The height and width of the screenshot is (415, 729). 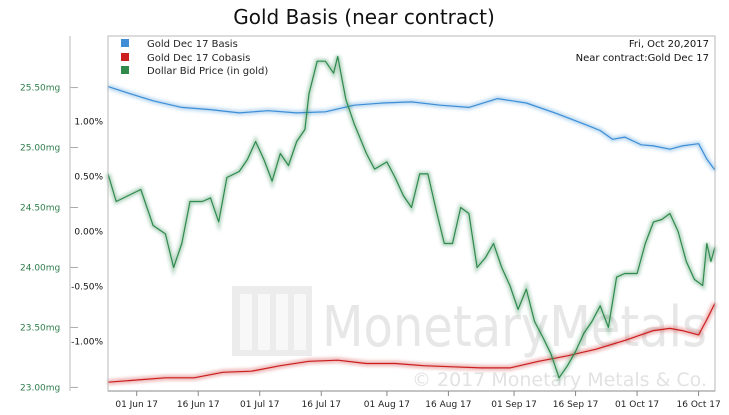 What do you see at coordinates (514, 405) in the screenshot?
I see `x-axis-tick-label: 01 Sep 17` at bounding box center [514, 405].